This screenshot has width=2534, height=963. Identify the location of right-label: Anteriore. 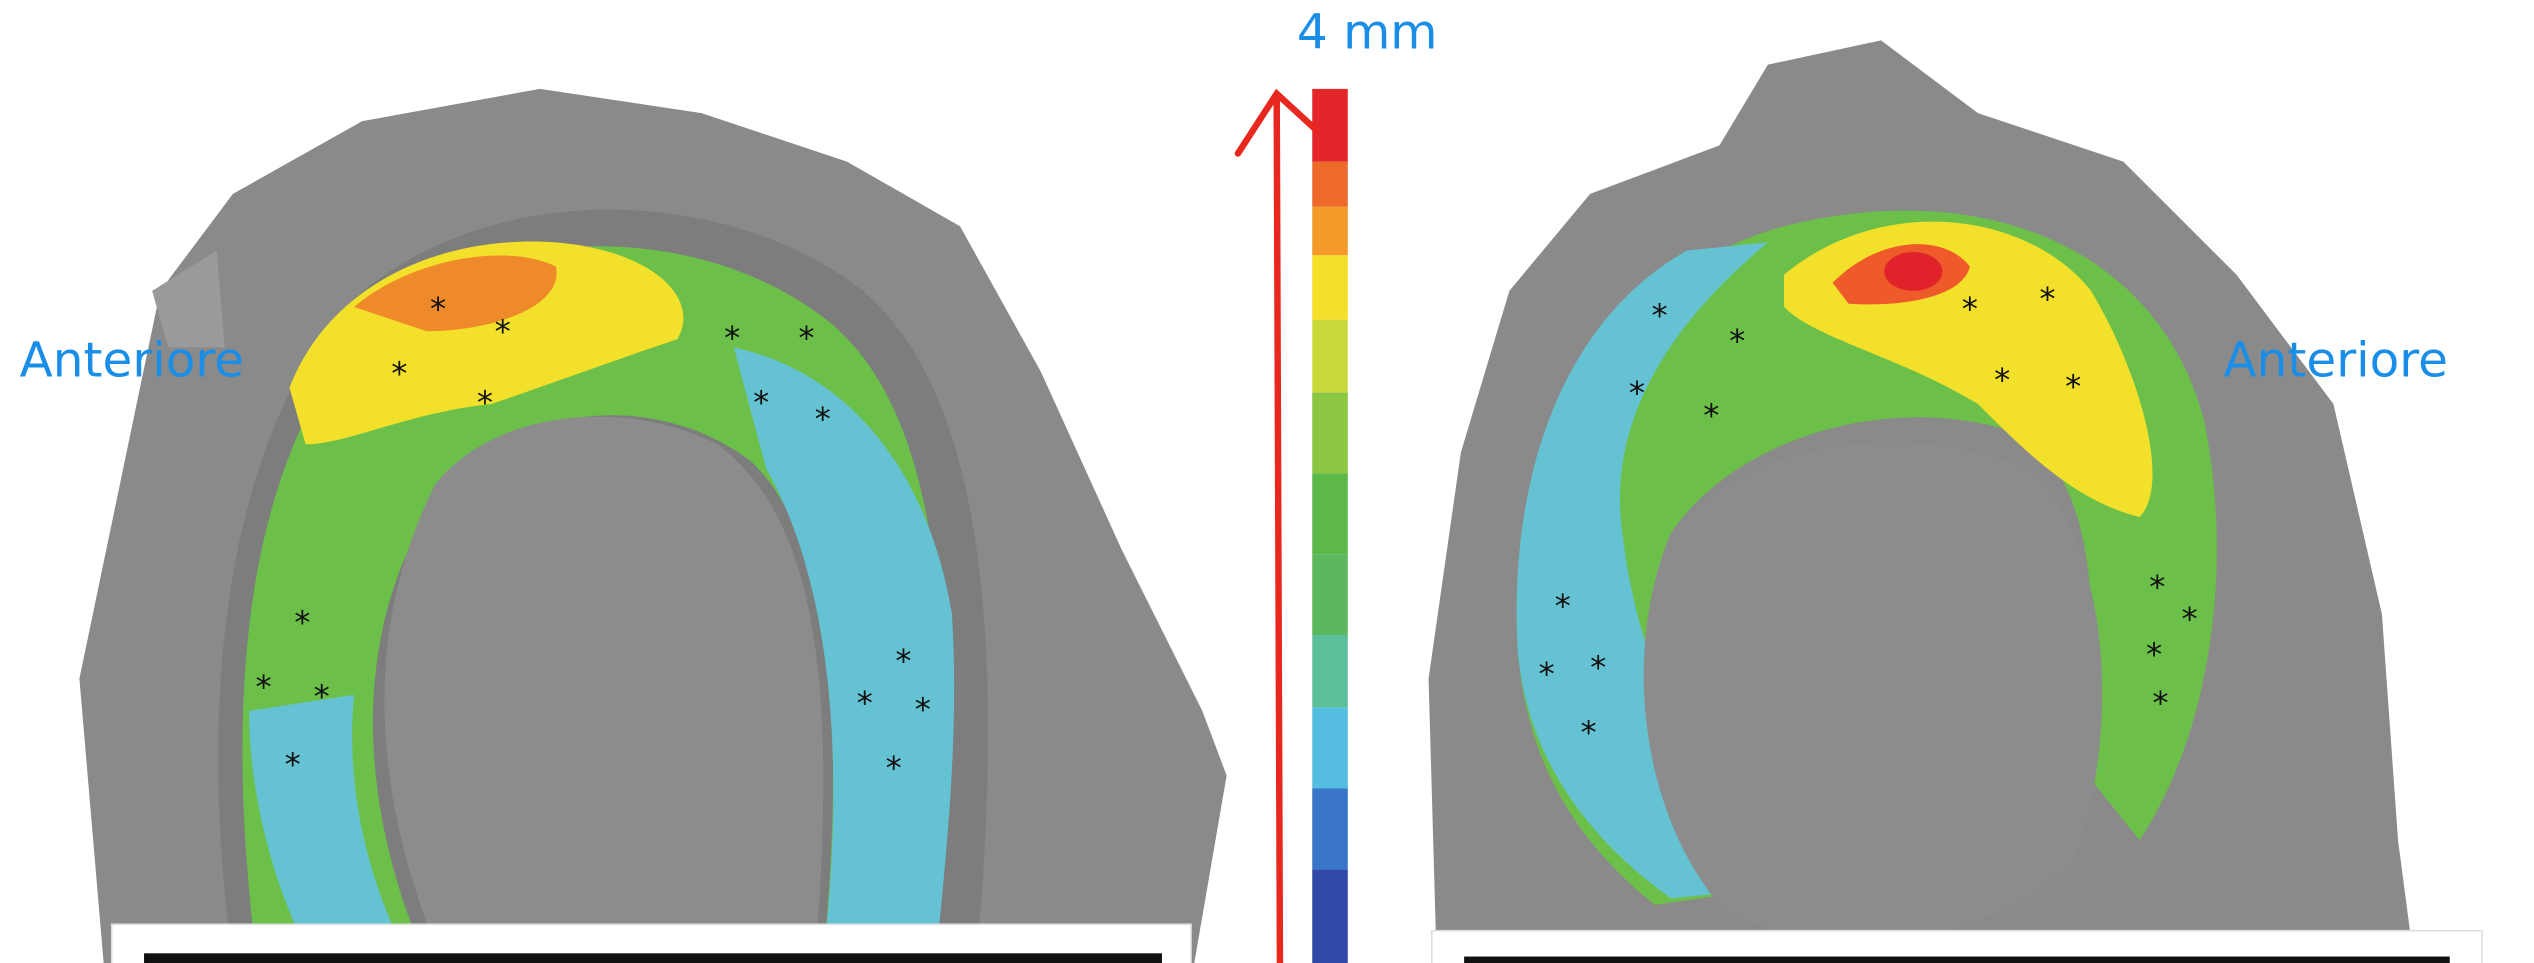
(2336, 360).